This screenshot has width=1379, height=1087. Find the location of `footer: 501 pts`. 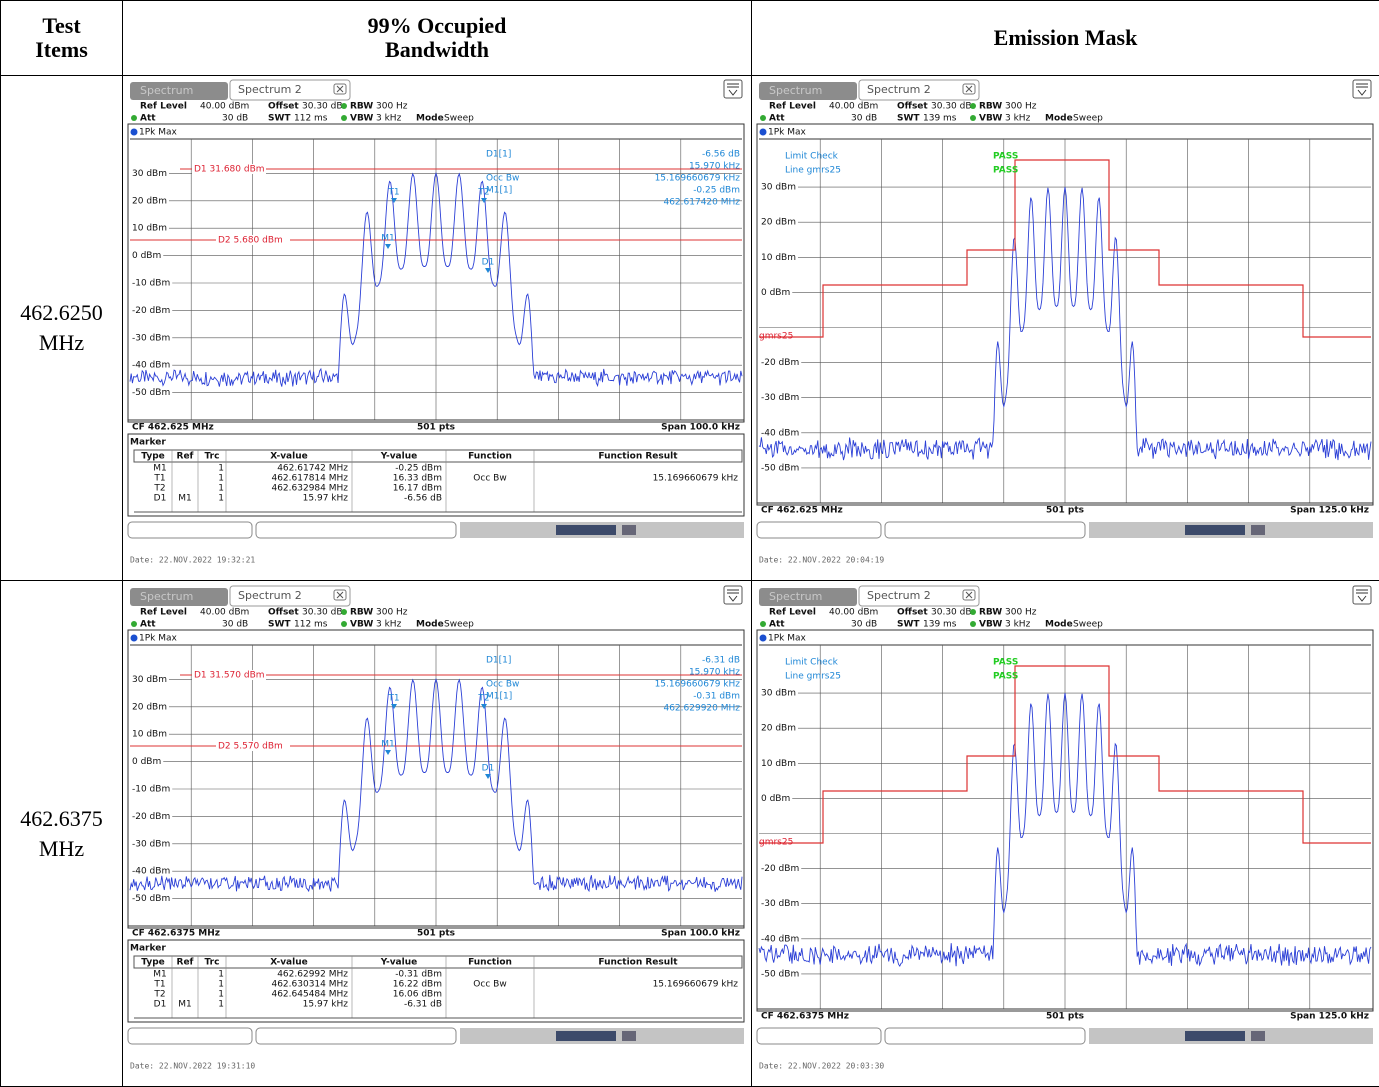

footer: 501 pts is located at coordinates (1065, 1016).